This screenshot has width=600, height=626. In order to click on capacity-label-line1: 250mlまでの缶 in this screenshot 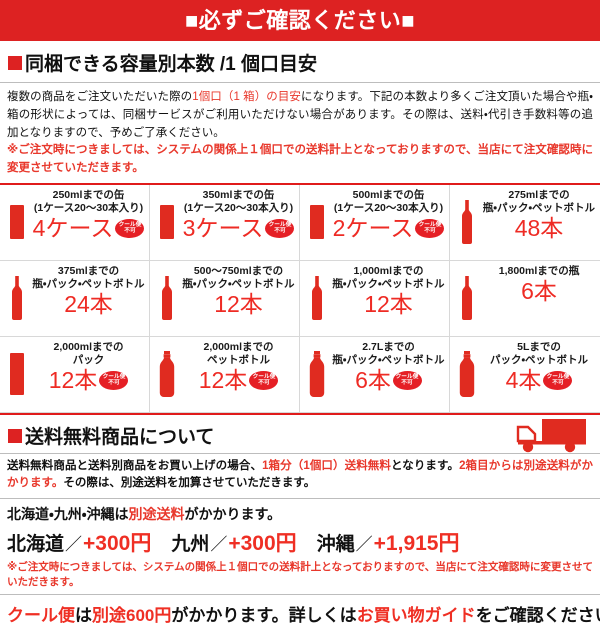, I will do `click(88, 195)`.